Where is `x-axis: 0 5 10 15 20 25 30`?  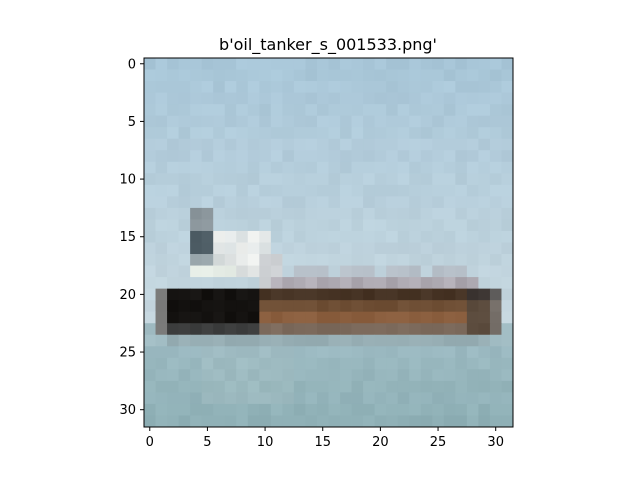
x-axis: 0 5 10 15 20 25 30 is located at coordinates (325, 438).